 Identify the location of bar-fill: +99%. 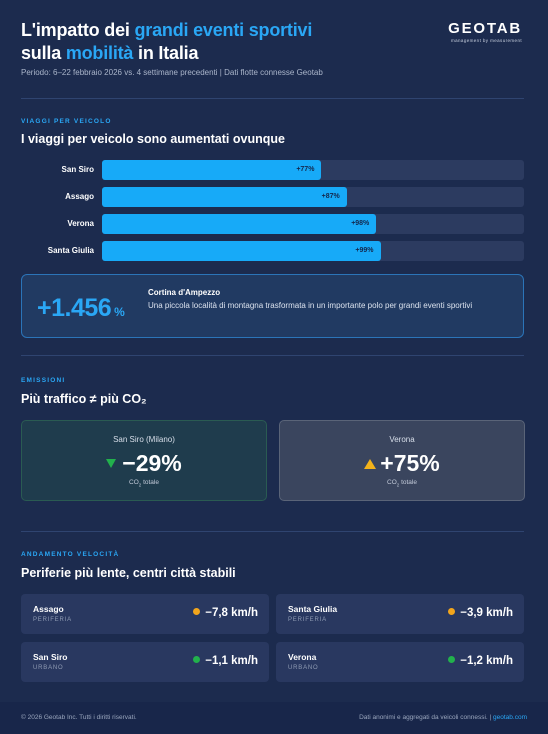
(241, 251).